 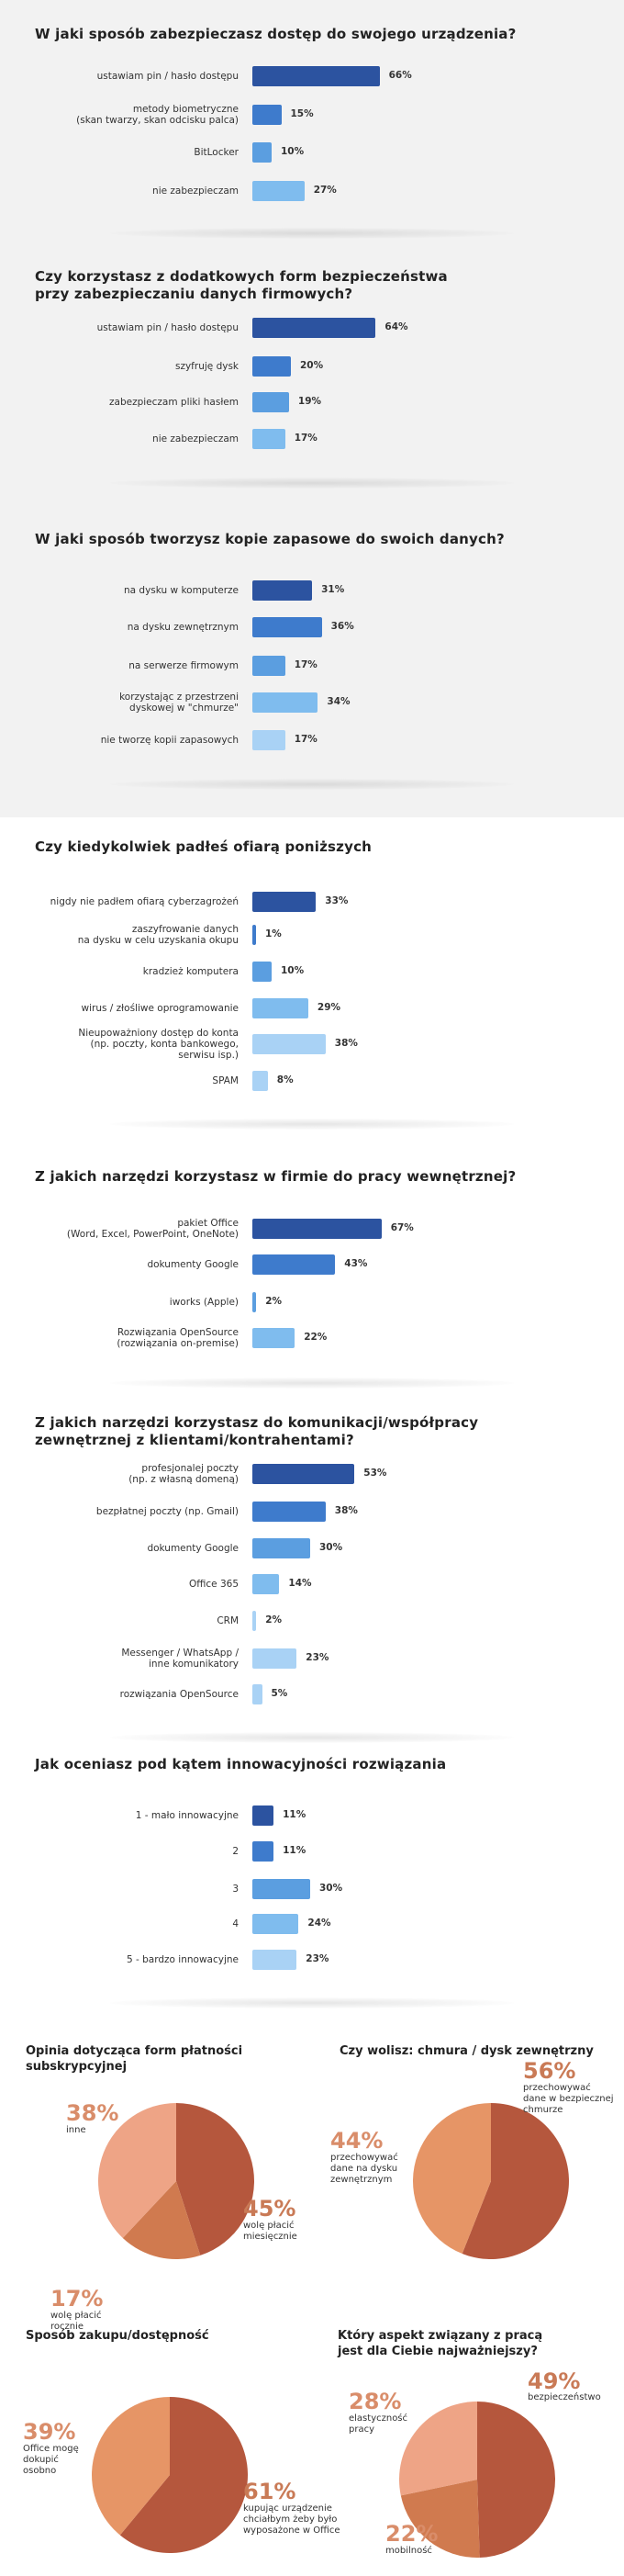 I want to click on bar-category-label: na dysku zewnętrznym, so click(x=183, y=627).